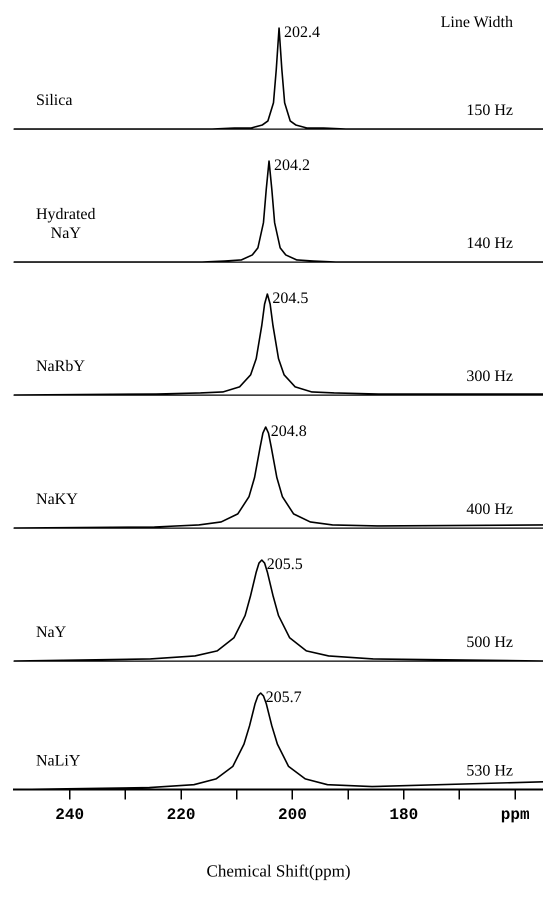 This screenshot has height=898, width=543. What do you see at coordinates (288, 431) in the screenshot?
I see `annotation: 204.8` at bounding box center [288, 431].